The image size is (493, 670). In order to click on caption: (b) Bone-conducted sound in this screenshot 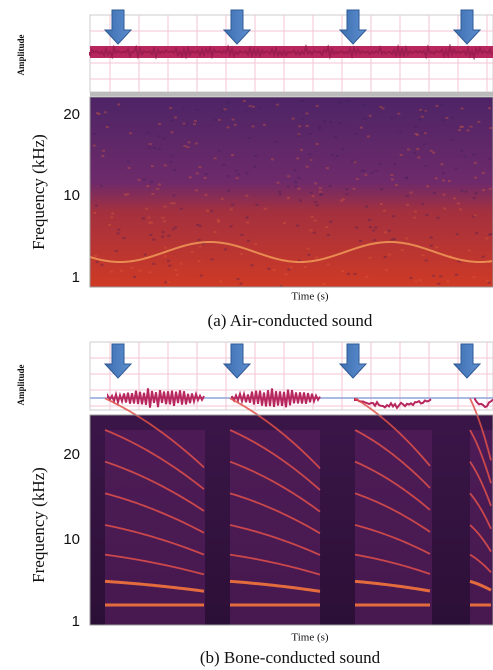, I will do `click(290, 657)`.